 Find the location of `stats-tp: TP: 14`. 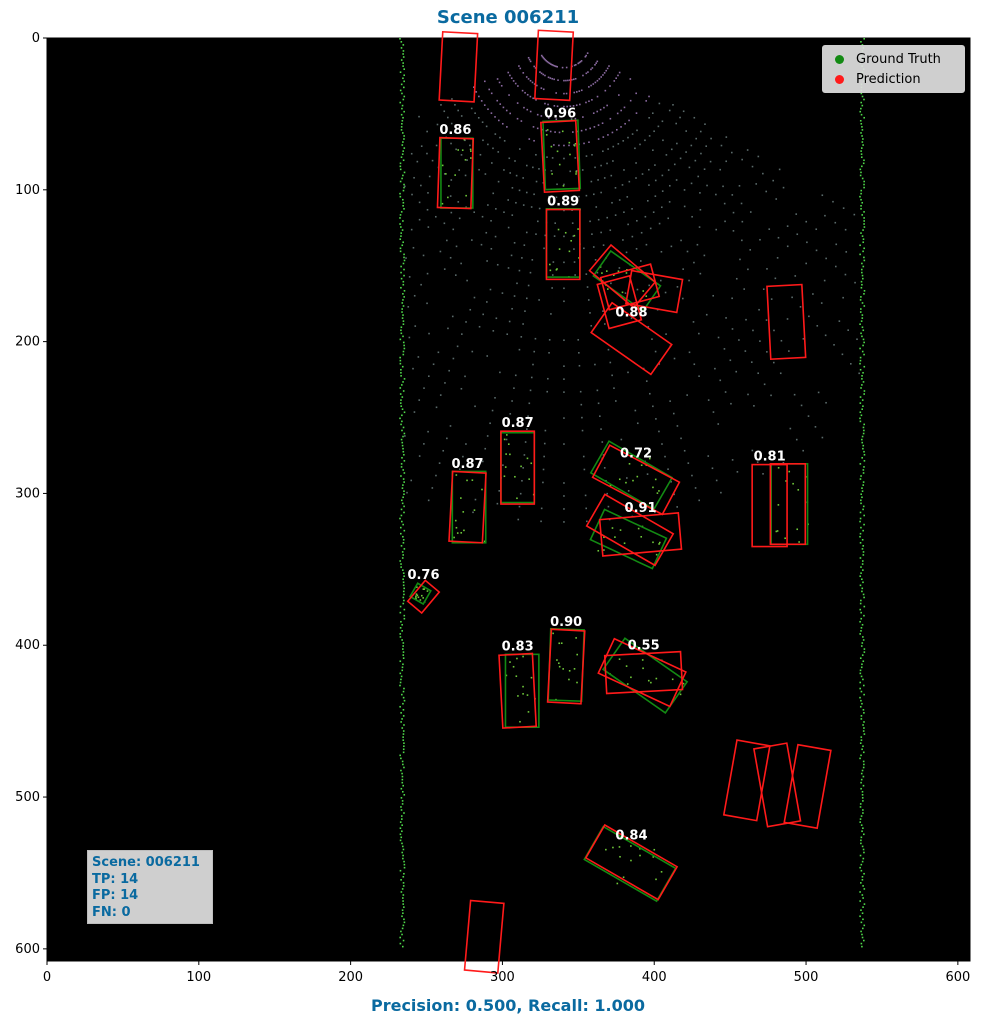

stats-tp: TP: 14 is located at coordinates (115, 879).